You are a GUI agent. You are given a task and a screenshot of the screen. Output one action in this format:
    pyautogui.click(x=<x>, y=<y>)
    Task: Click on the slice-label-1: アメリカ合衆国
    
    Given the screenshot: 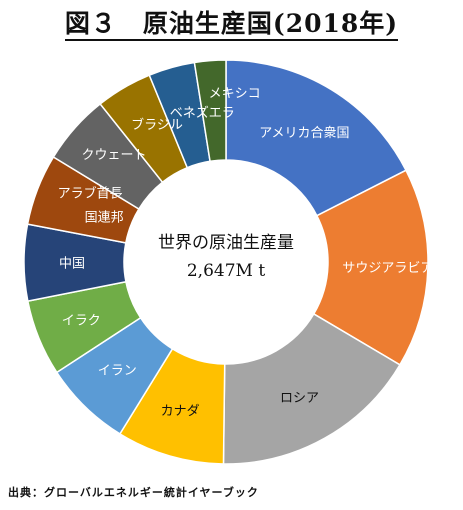 What is the action you would take?
    pyautogui.click(x=304, y=133)
    